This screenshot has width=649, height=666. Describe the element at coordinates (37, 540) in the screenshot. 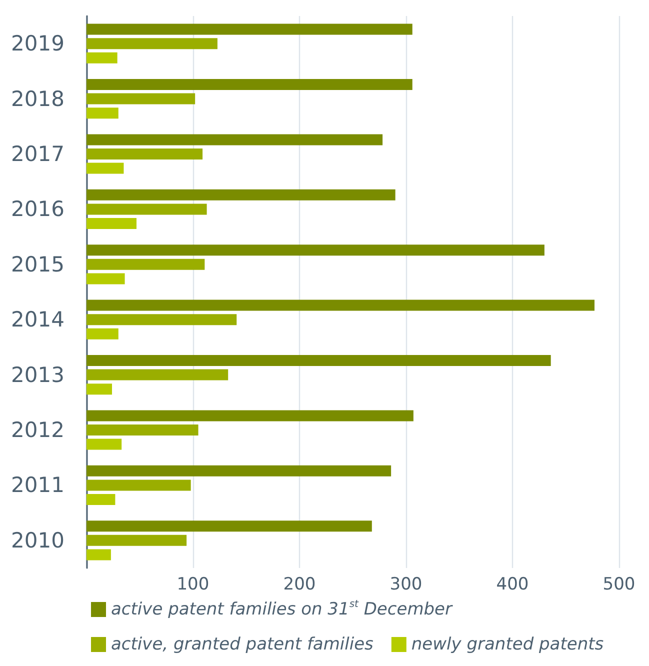

I see `y-tick-label: 2010` at that location.